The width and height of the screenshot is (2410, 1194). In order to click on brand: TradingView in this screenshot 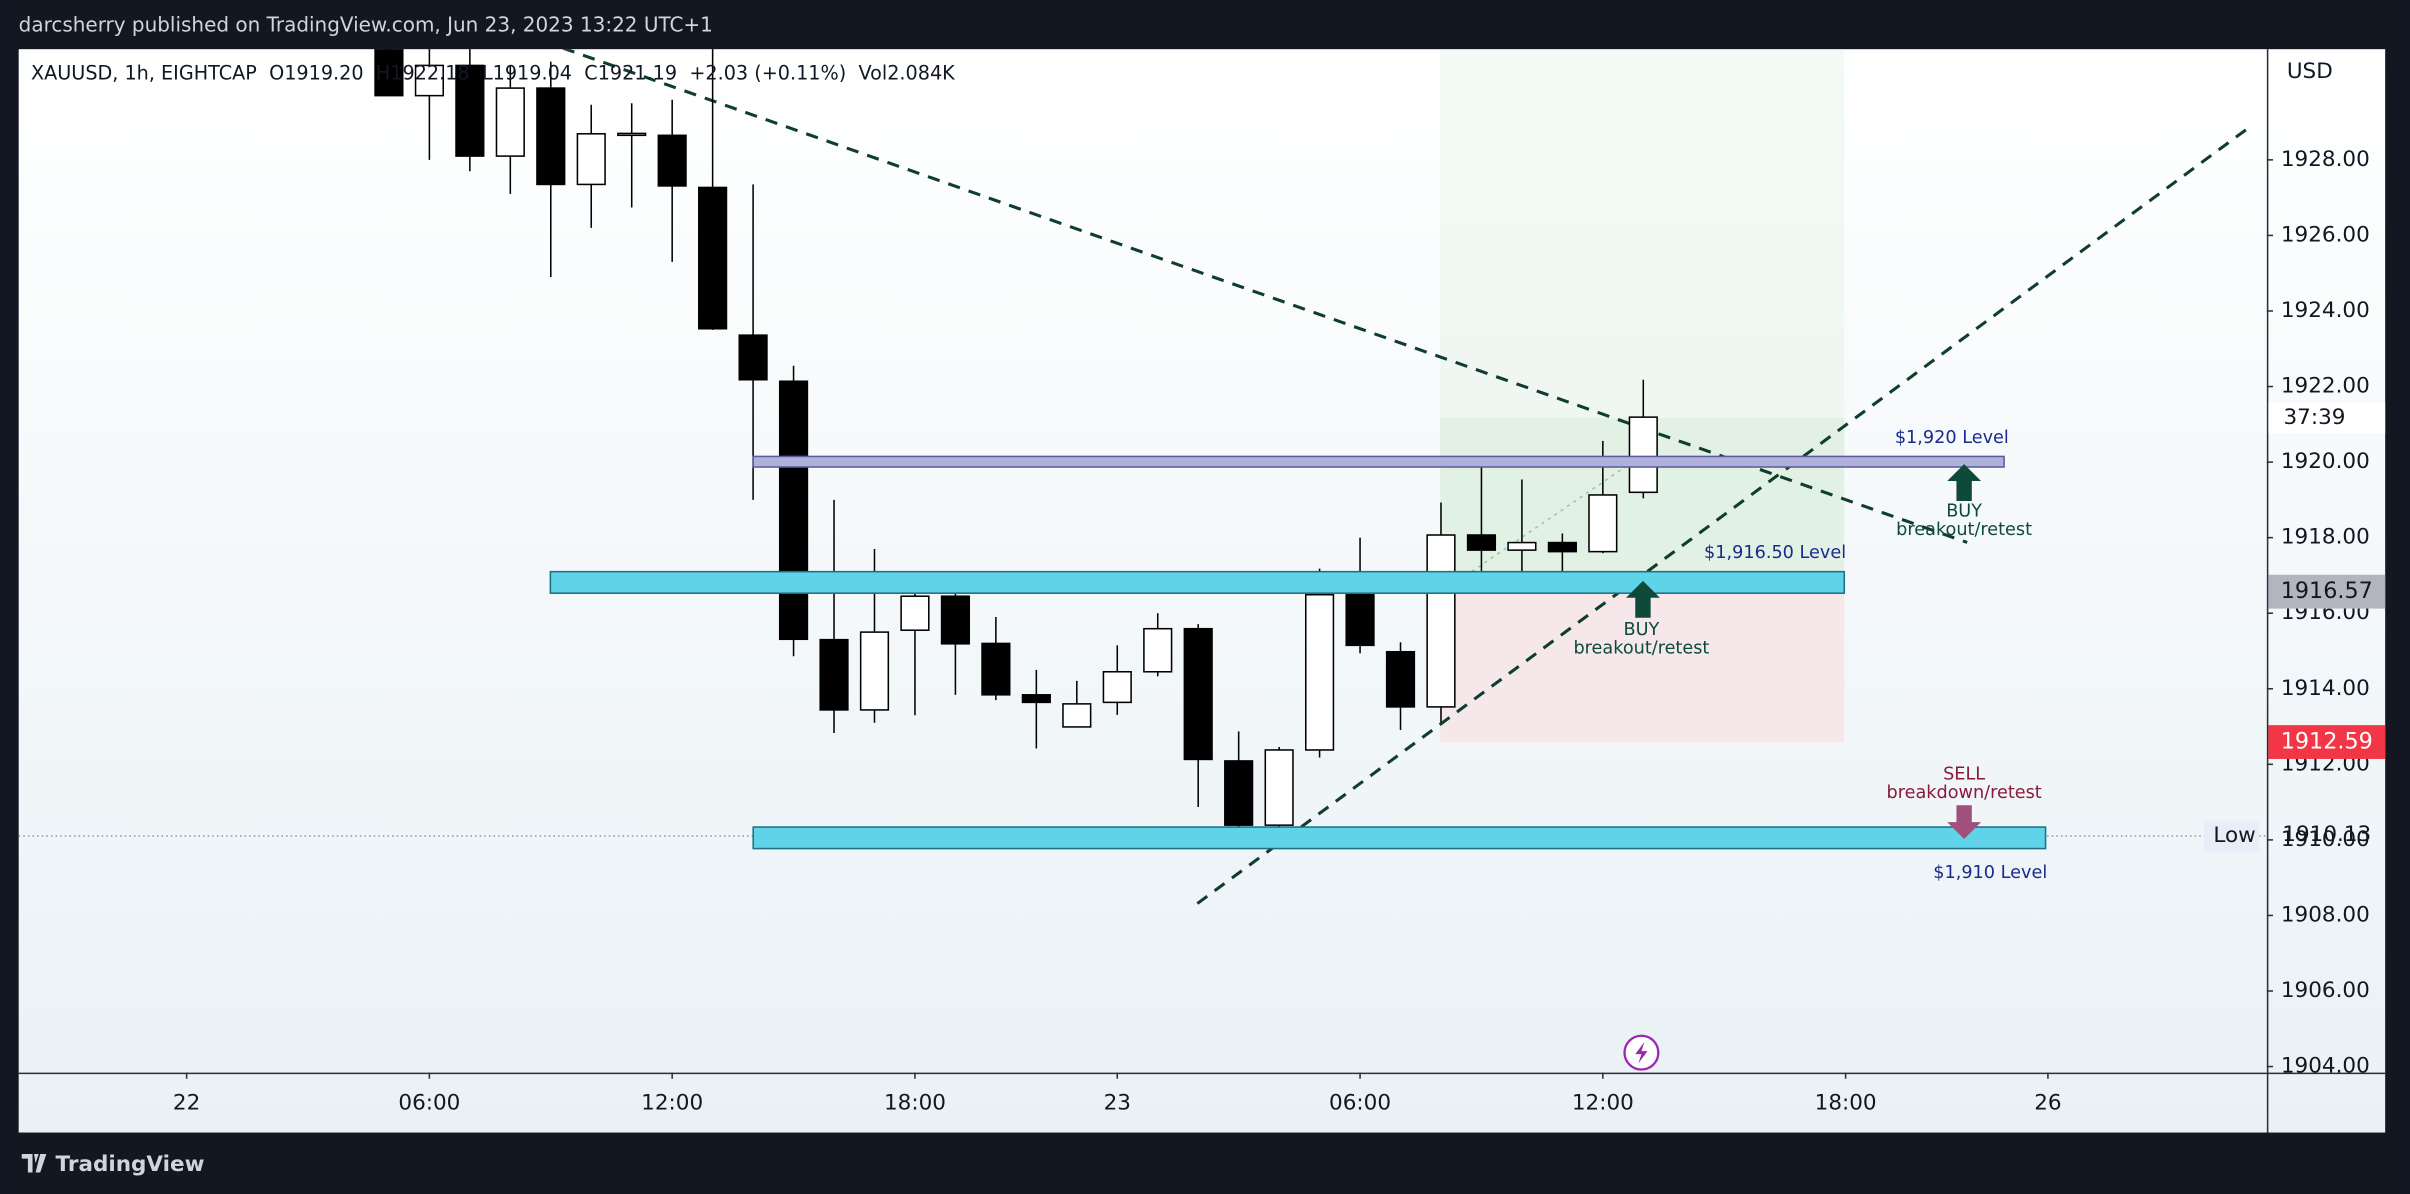, I will do `click(130, 1164)`.